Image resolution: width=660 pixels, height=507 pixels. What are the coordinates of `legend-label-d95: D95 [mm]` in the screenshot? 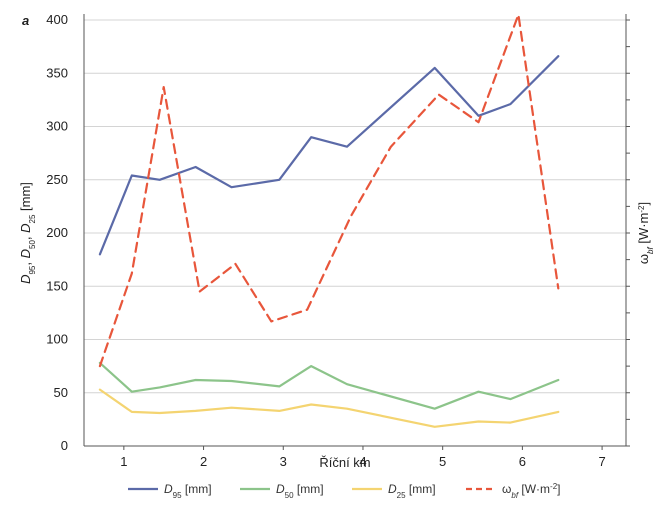 It's located at (188, 491).